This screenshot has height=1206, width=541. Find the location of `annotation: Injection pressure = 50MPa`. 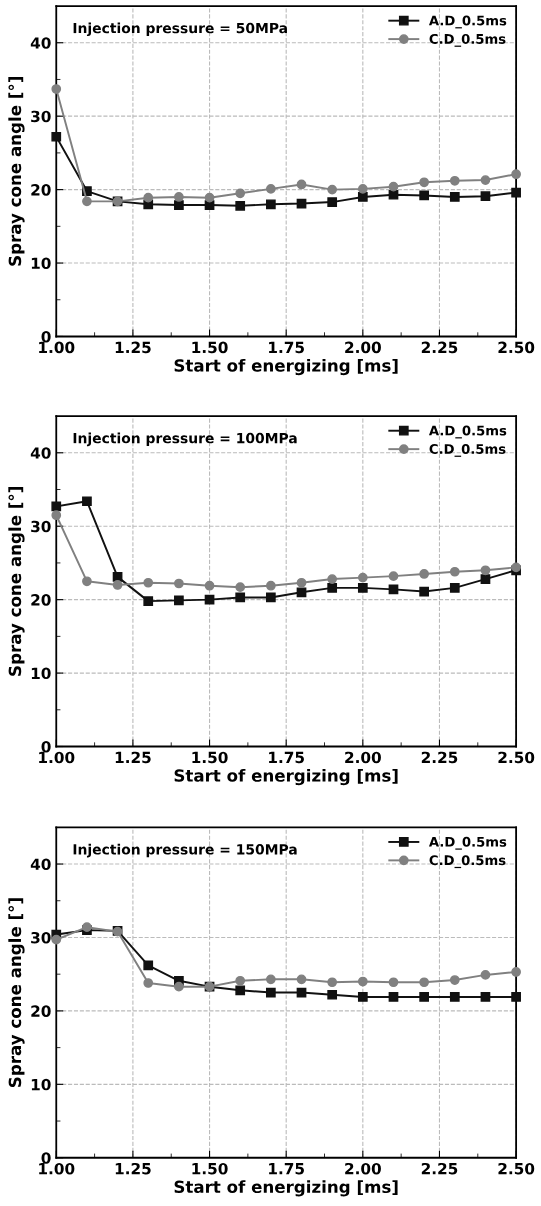

annotation: Injection pressure = 50MPa is located at coordinates (180, 29).